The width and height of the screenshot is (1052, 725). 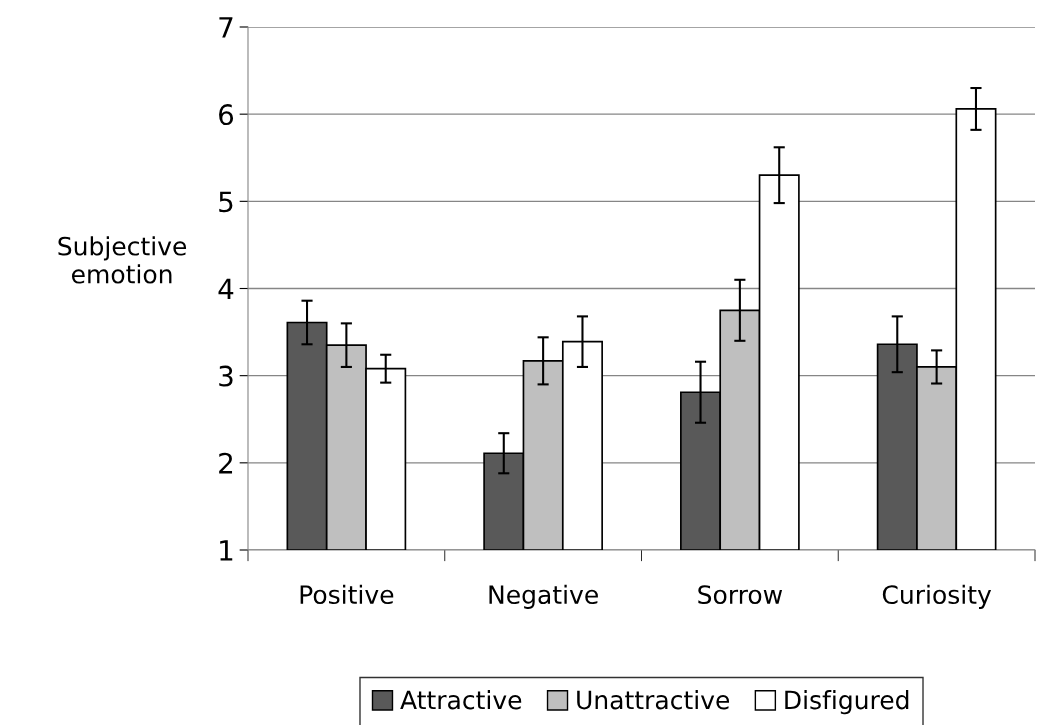 I want to click on y-tick-label: 3, so click(x=226, y=376).